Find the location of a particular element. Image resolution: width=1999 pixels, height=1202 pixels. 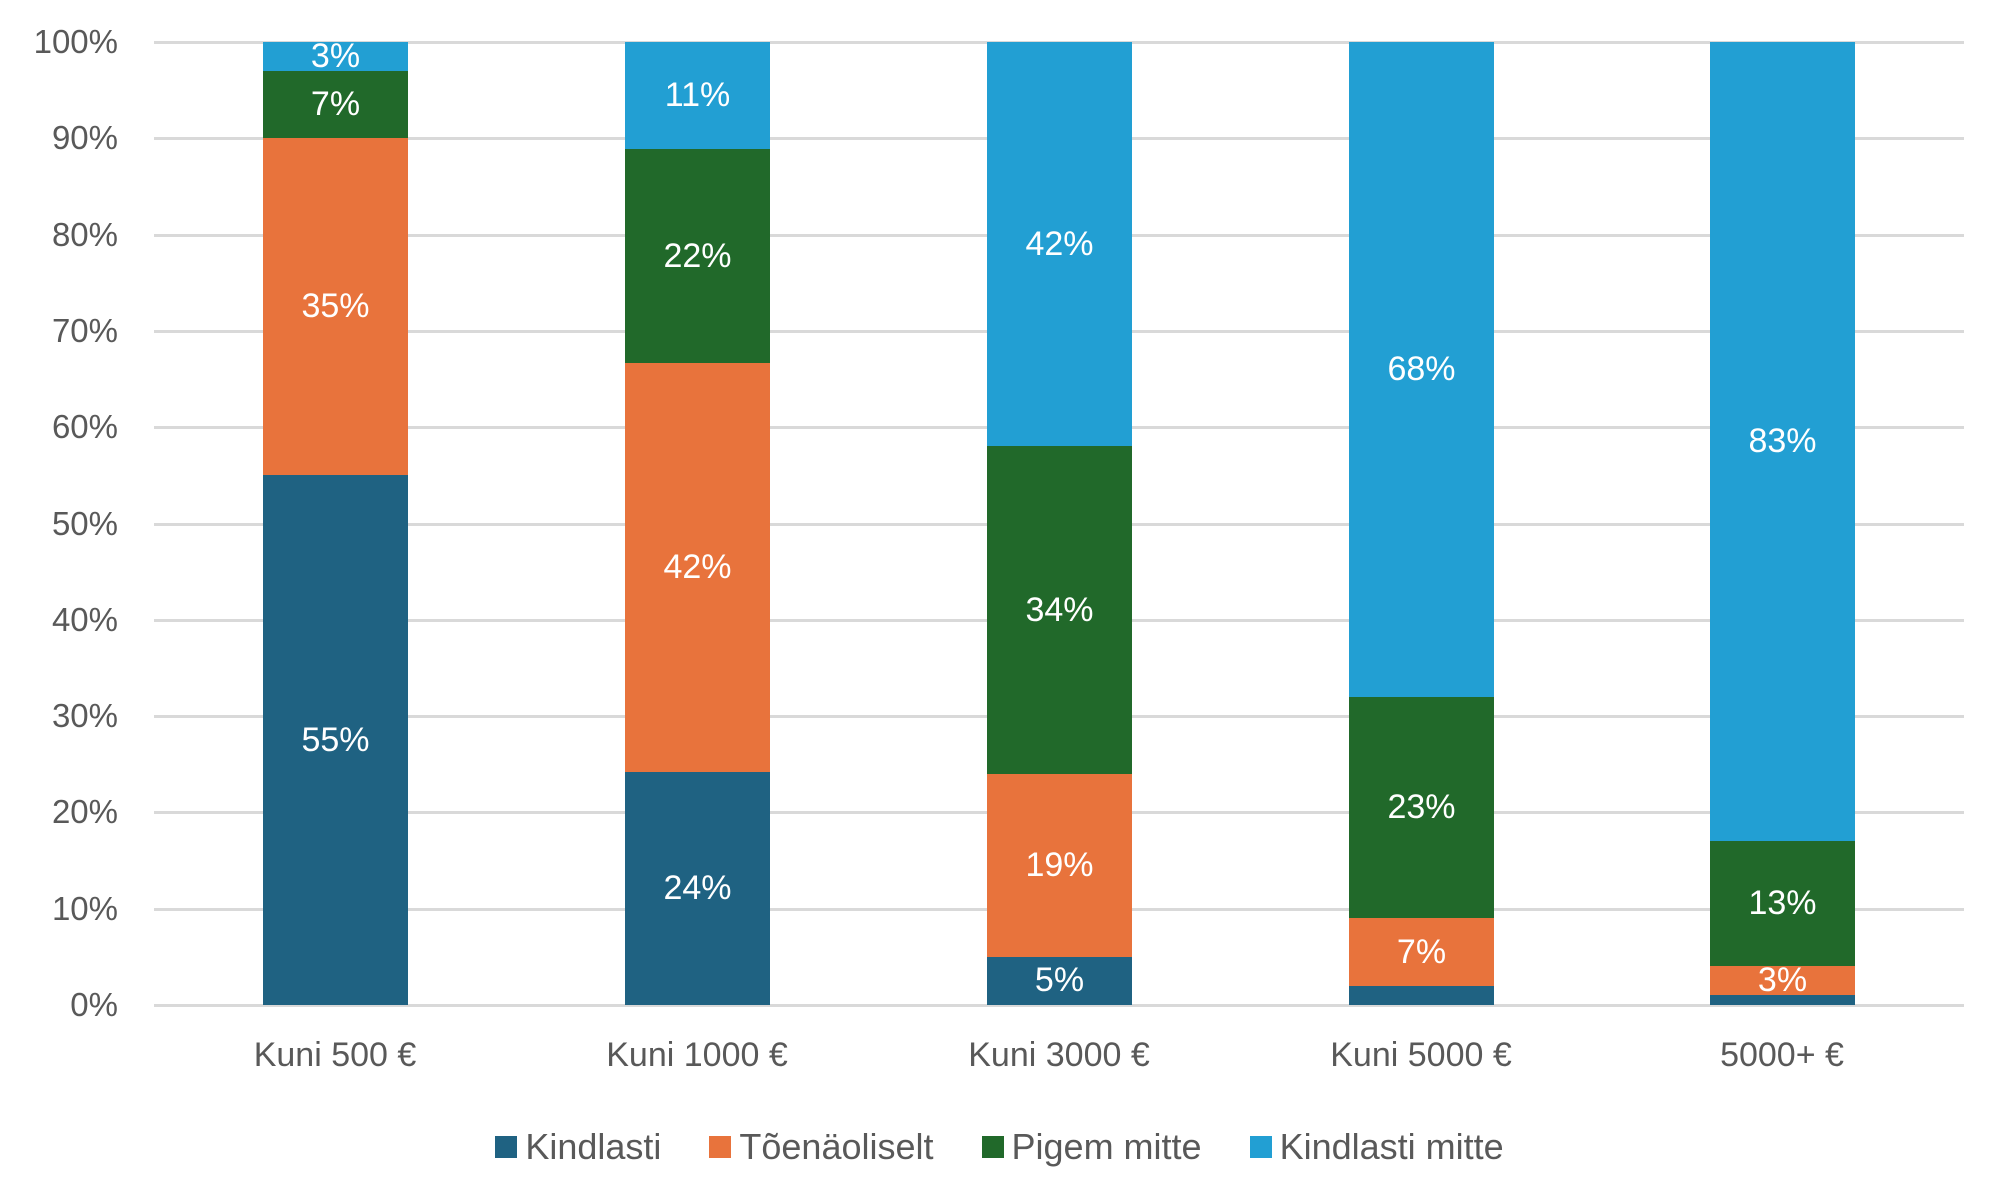

data-label: 34% is located at coordinates (1059, 609).